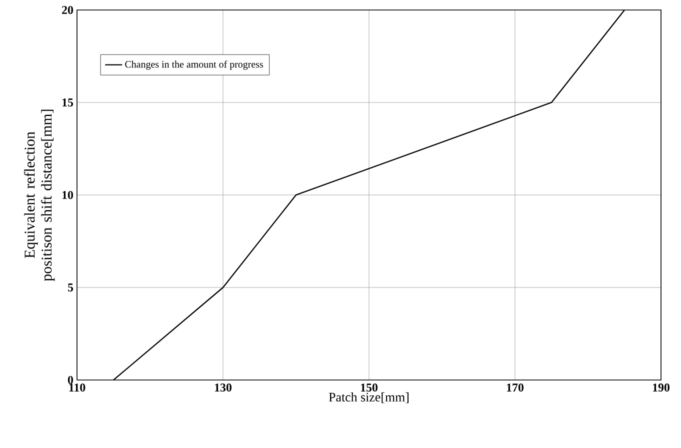 The height and width of the screenshot is (448, 681). I want to click on x-axis-title: Patch size[mm], so click(368, 398).